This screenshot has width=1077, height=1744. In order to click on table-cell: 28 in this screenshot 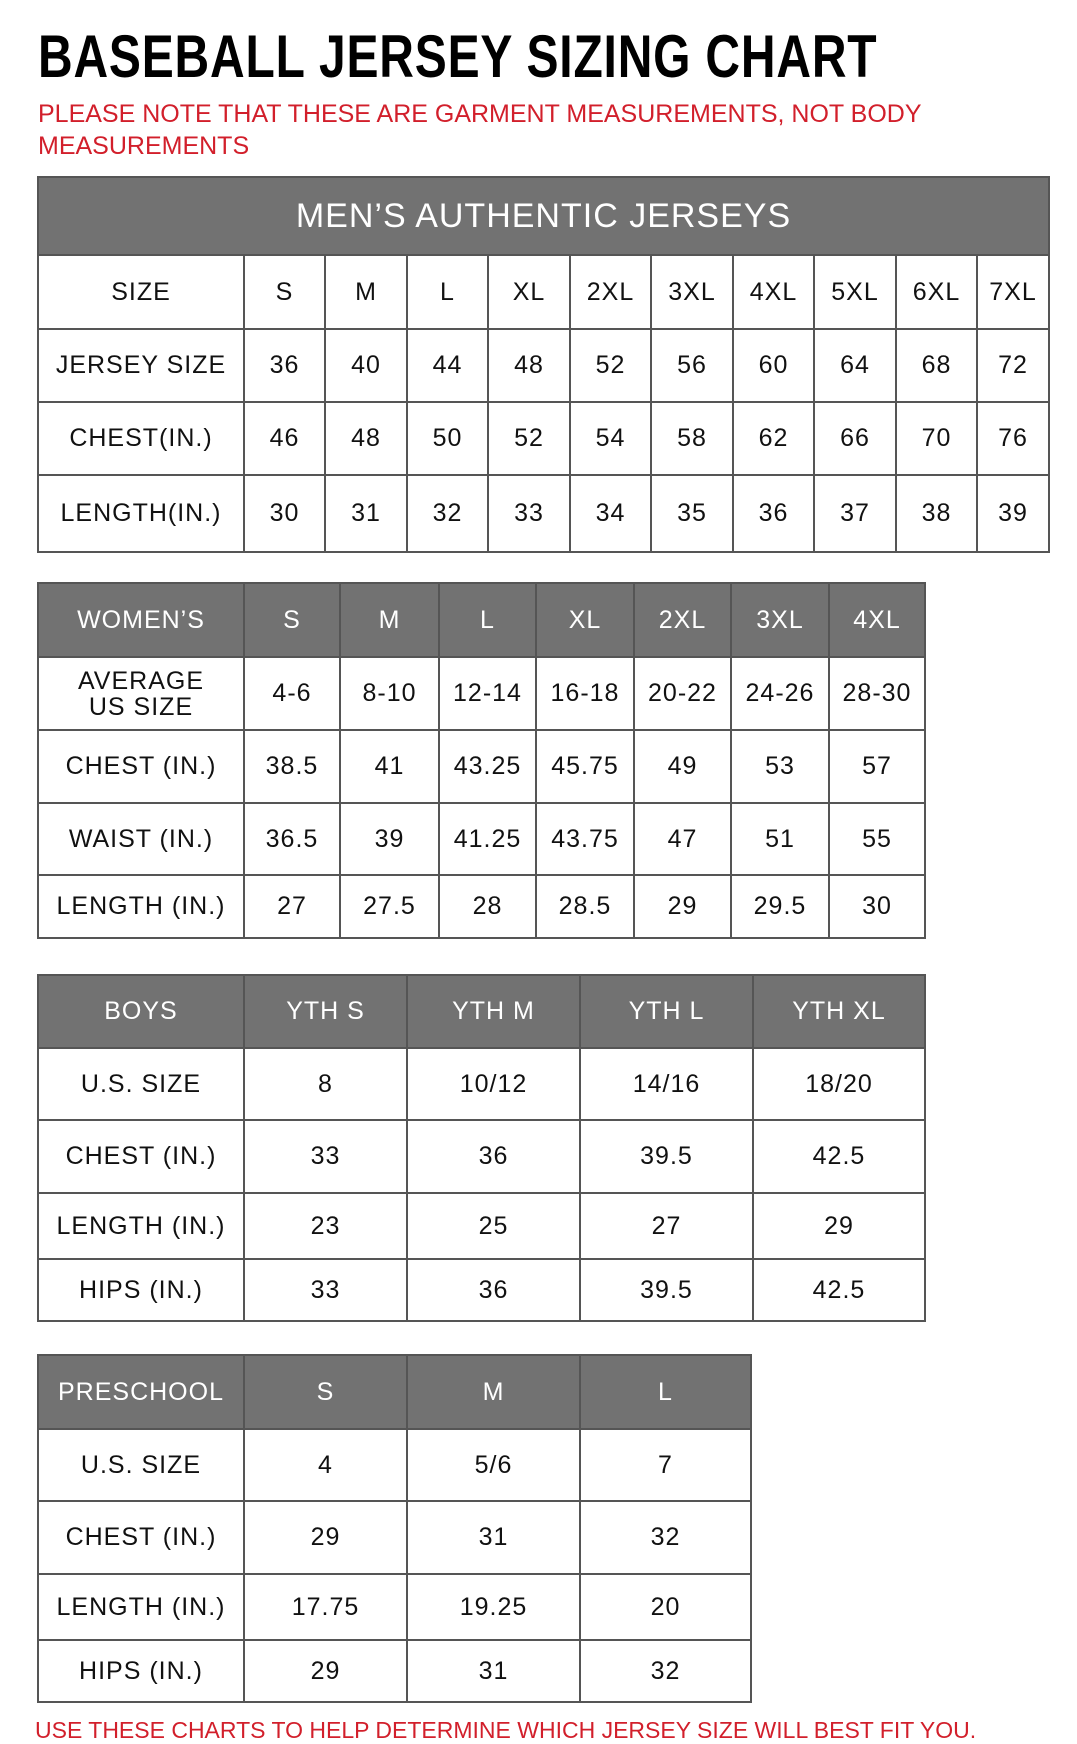, I will do `click(487, 906)`.